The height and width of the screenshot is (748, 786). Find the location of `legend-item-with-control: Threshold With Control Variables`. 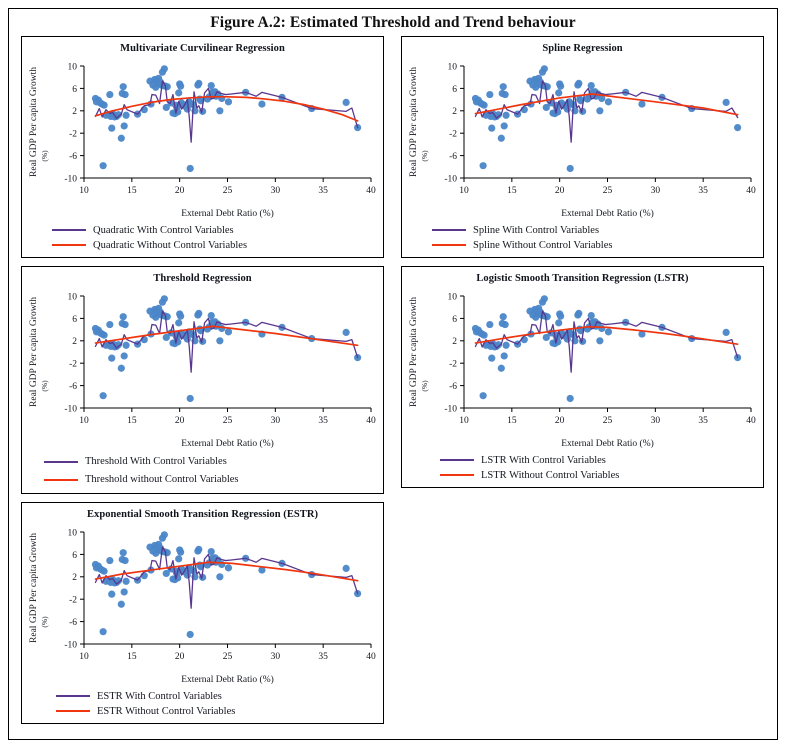

legend-item-with-control: Threshold With Control Variables is located at coordinates (213, 462).